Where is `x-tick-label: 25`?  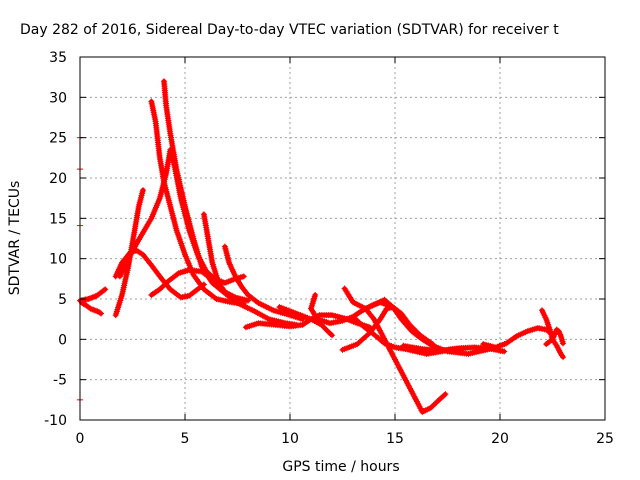 x-tick-label: 25 is located at coordinates (605, 439).